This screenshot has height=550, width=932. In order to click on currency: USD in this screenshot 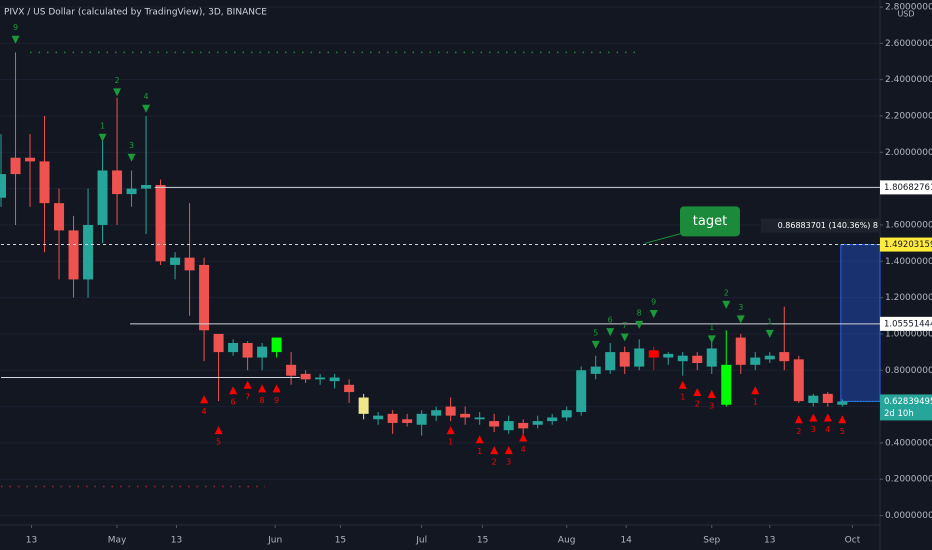, I will do `click(905, 14)`.